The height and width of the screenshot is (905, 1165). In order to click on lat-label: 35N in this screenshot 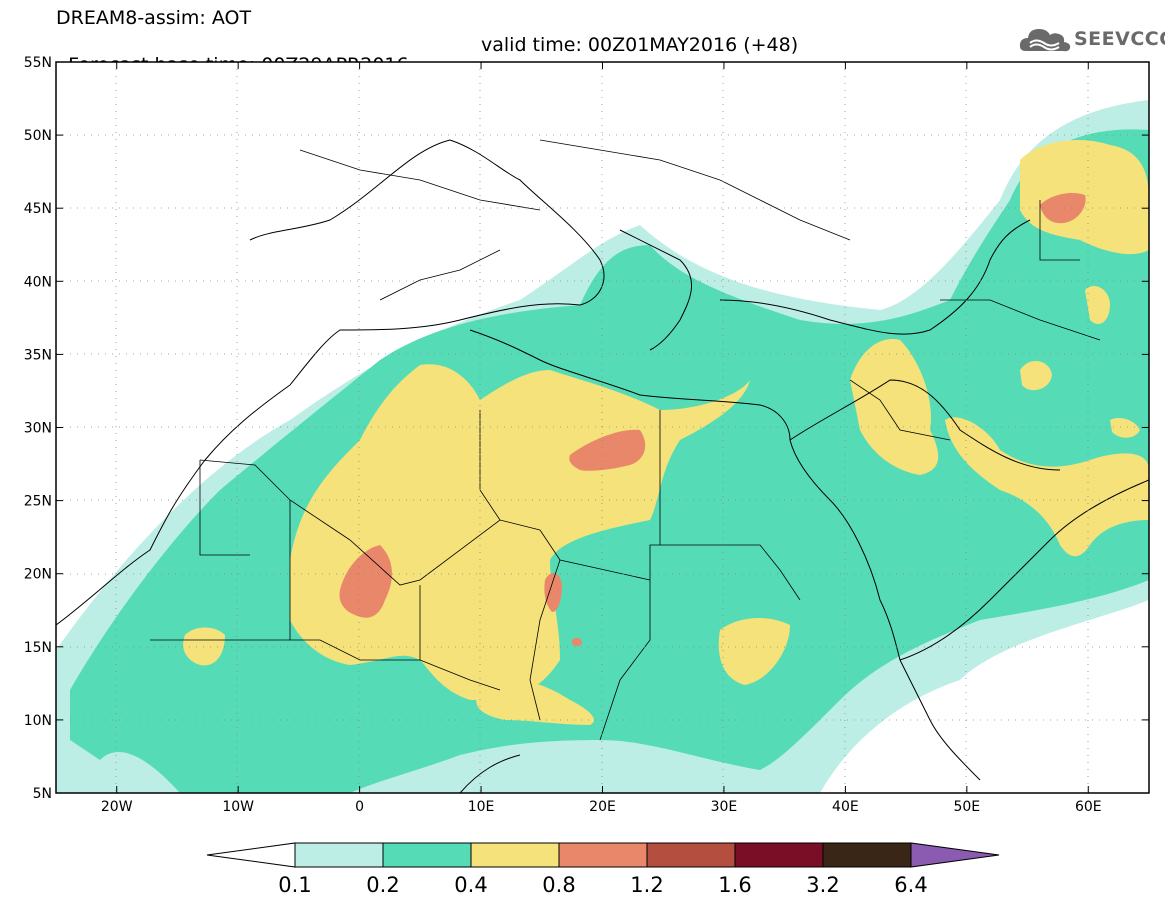, I will do `click(38, 355)`.